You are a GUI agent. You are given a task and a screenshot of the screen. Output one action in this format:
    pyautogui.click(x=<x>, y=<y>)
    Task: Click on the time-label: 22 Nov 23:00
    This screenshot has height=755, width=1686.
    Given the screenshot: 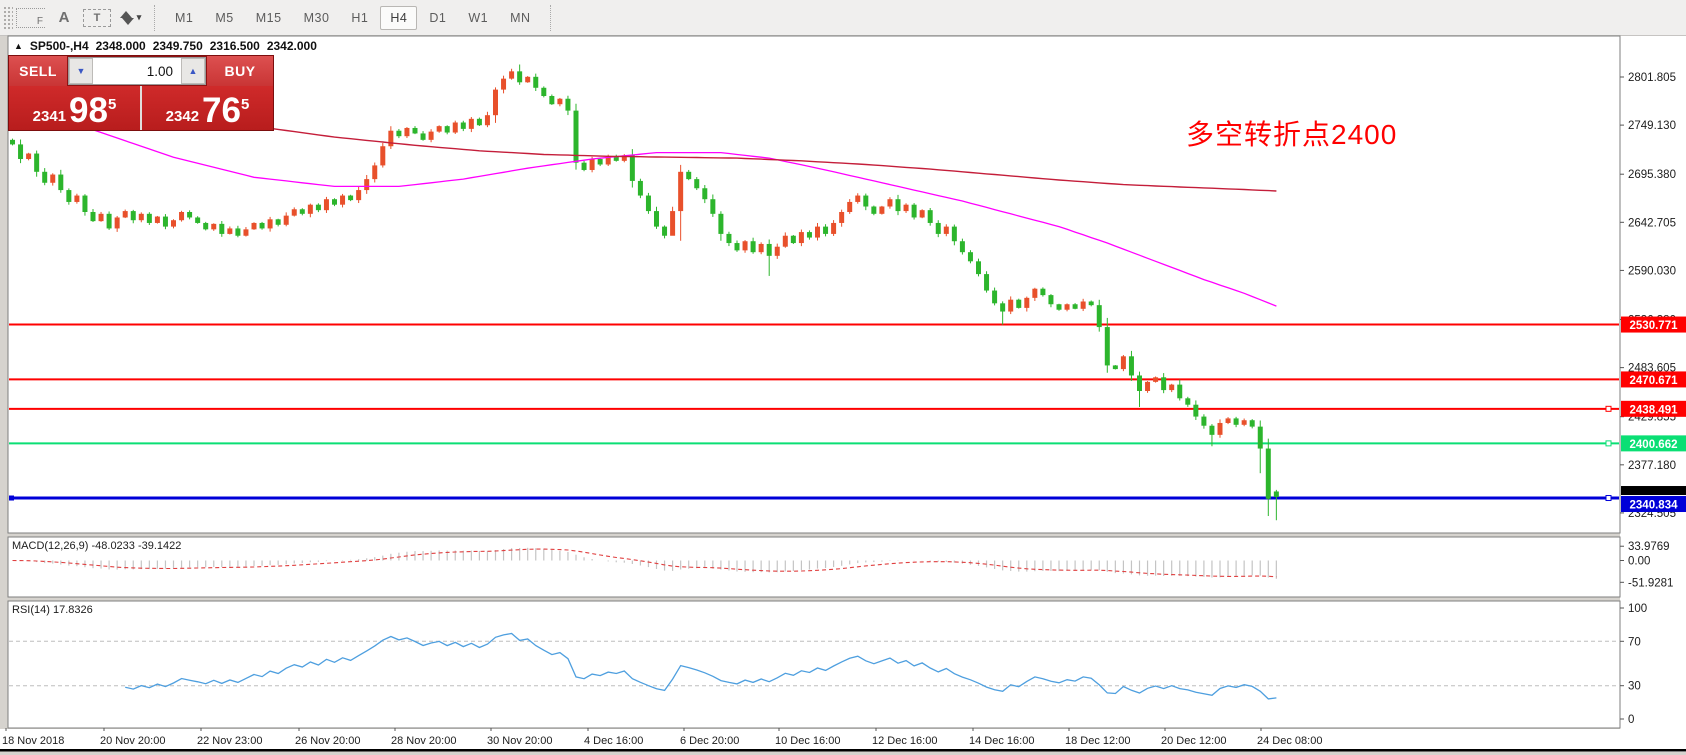 What is the action you would take?
    pyautogui.click(x=229, y=741)
    